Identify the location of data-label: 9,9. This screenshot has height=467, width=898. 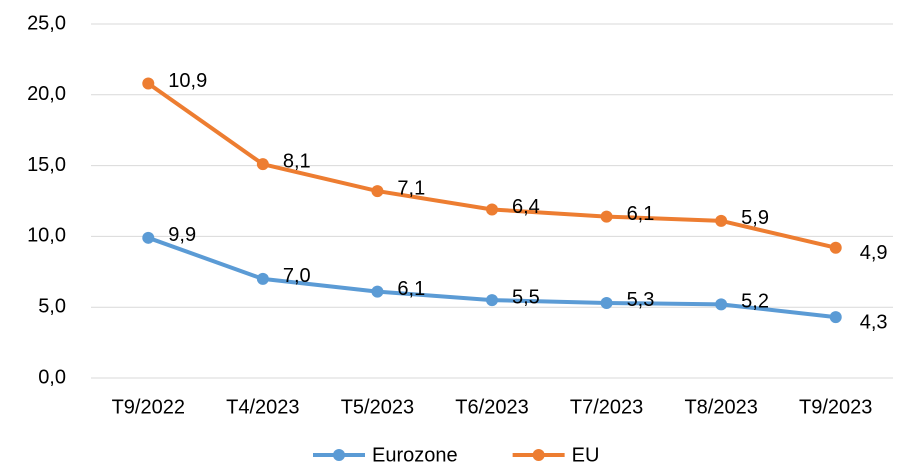
(182, 235).